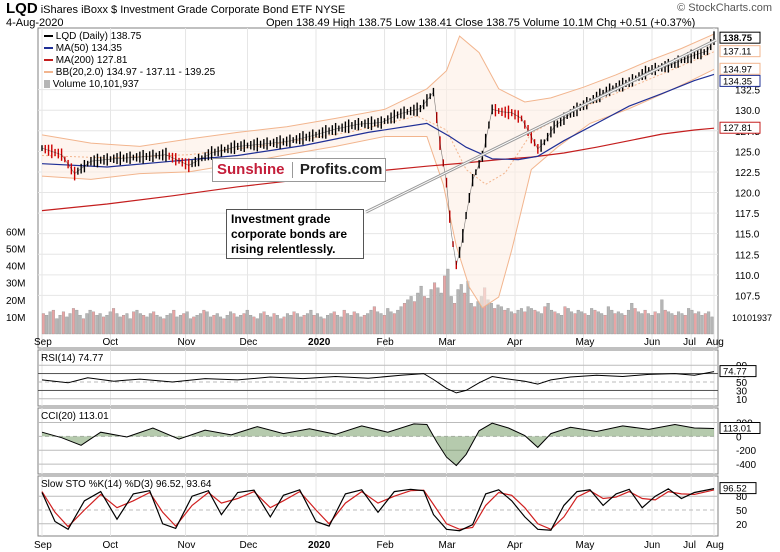  What do you see at coordinates (15, 318) in the screenshot?
I see `volume-tick-label: 10M` at bounding box center [15, 318].